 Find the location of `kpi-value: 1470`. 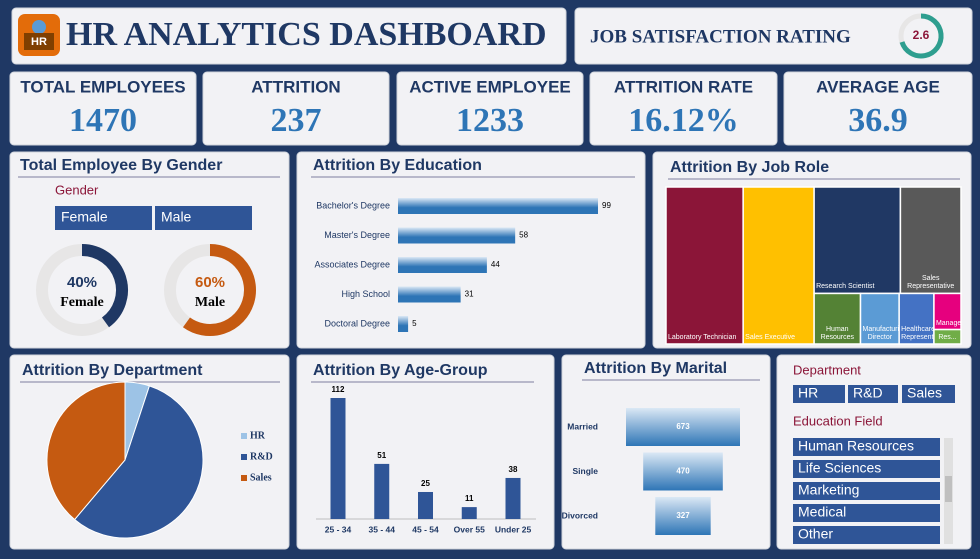

kpi-value: 1470 is located at coordinates (103, 120).